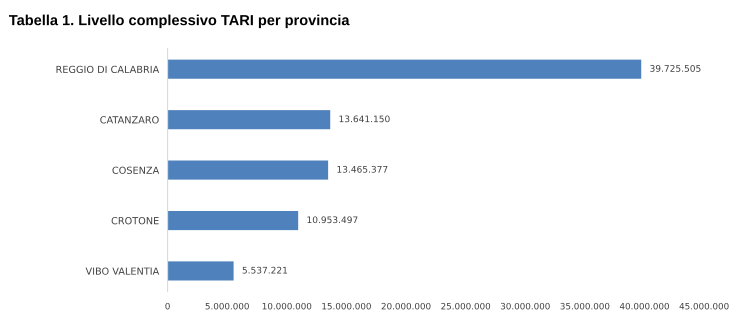 This screenshot has width=735, height=324. I want to click on y-tick-label: CROTONE, so click(135, 220).